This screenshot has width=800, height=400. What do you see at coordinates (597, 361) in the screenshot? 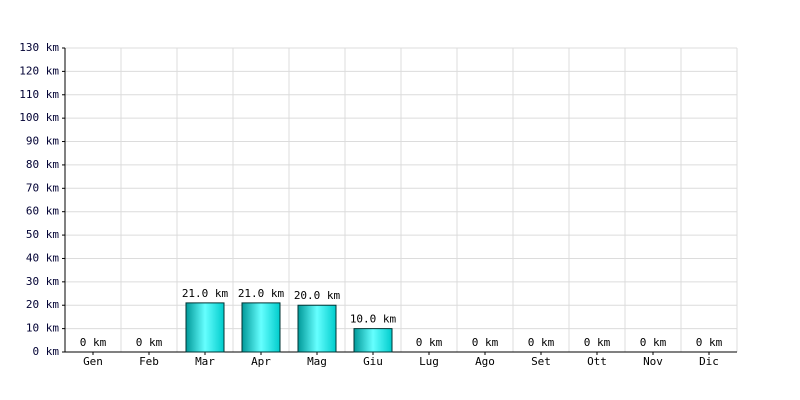
I see `x-tick-label: Ott` at bounding box center [597, 361].